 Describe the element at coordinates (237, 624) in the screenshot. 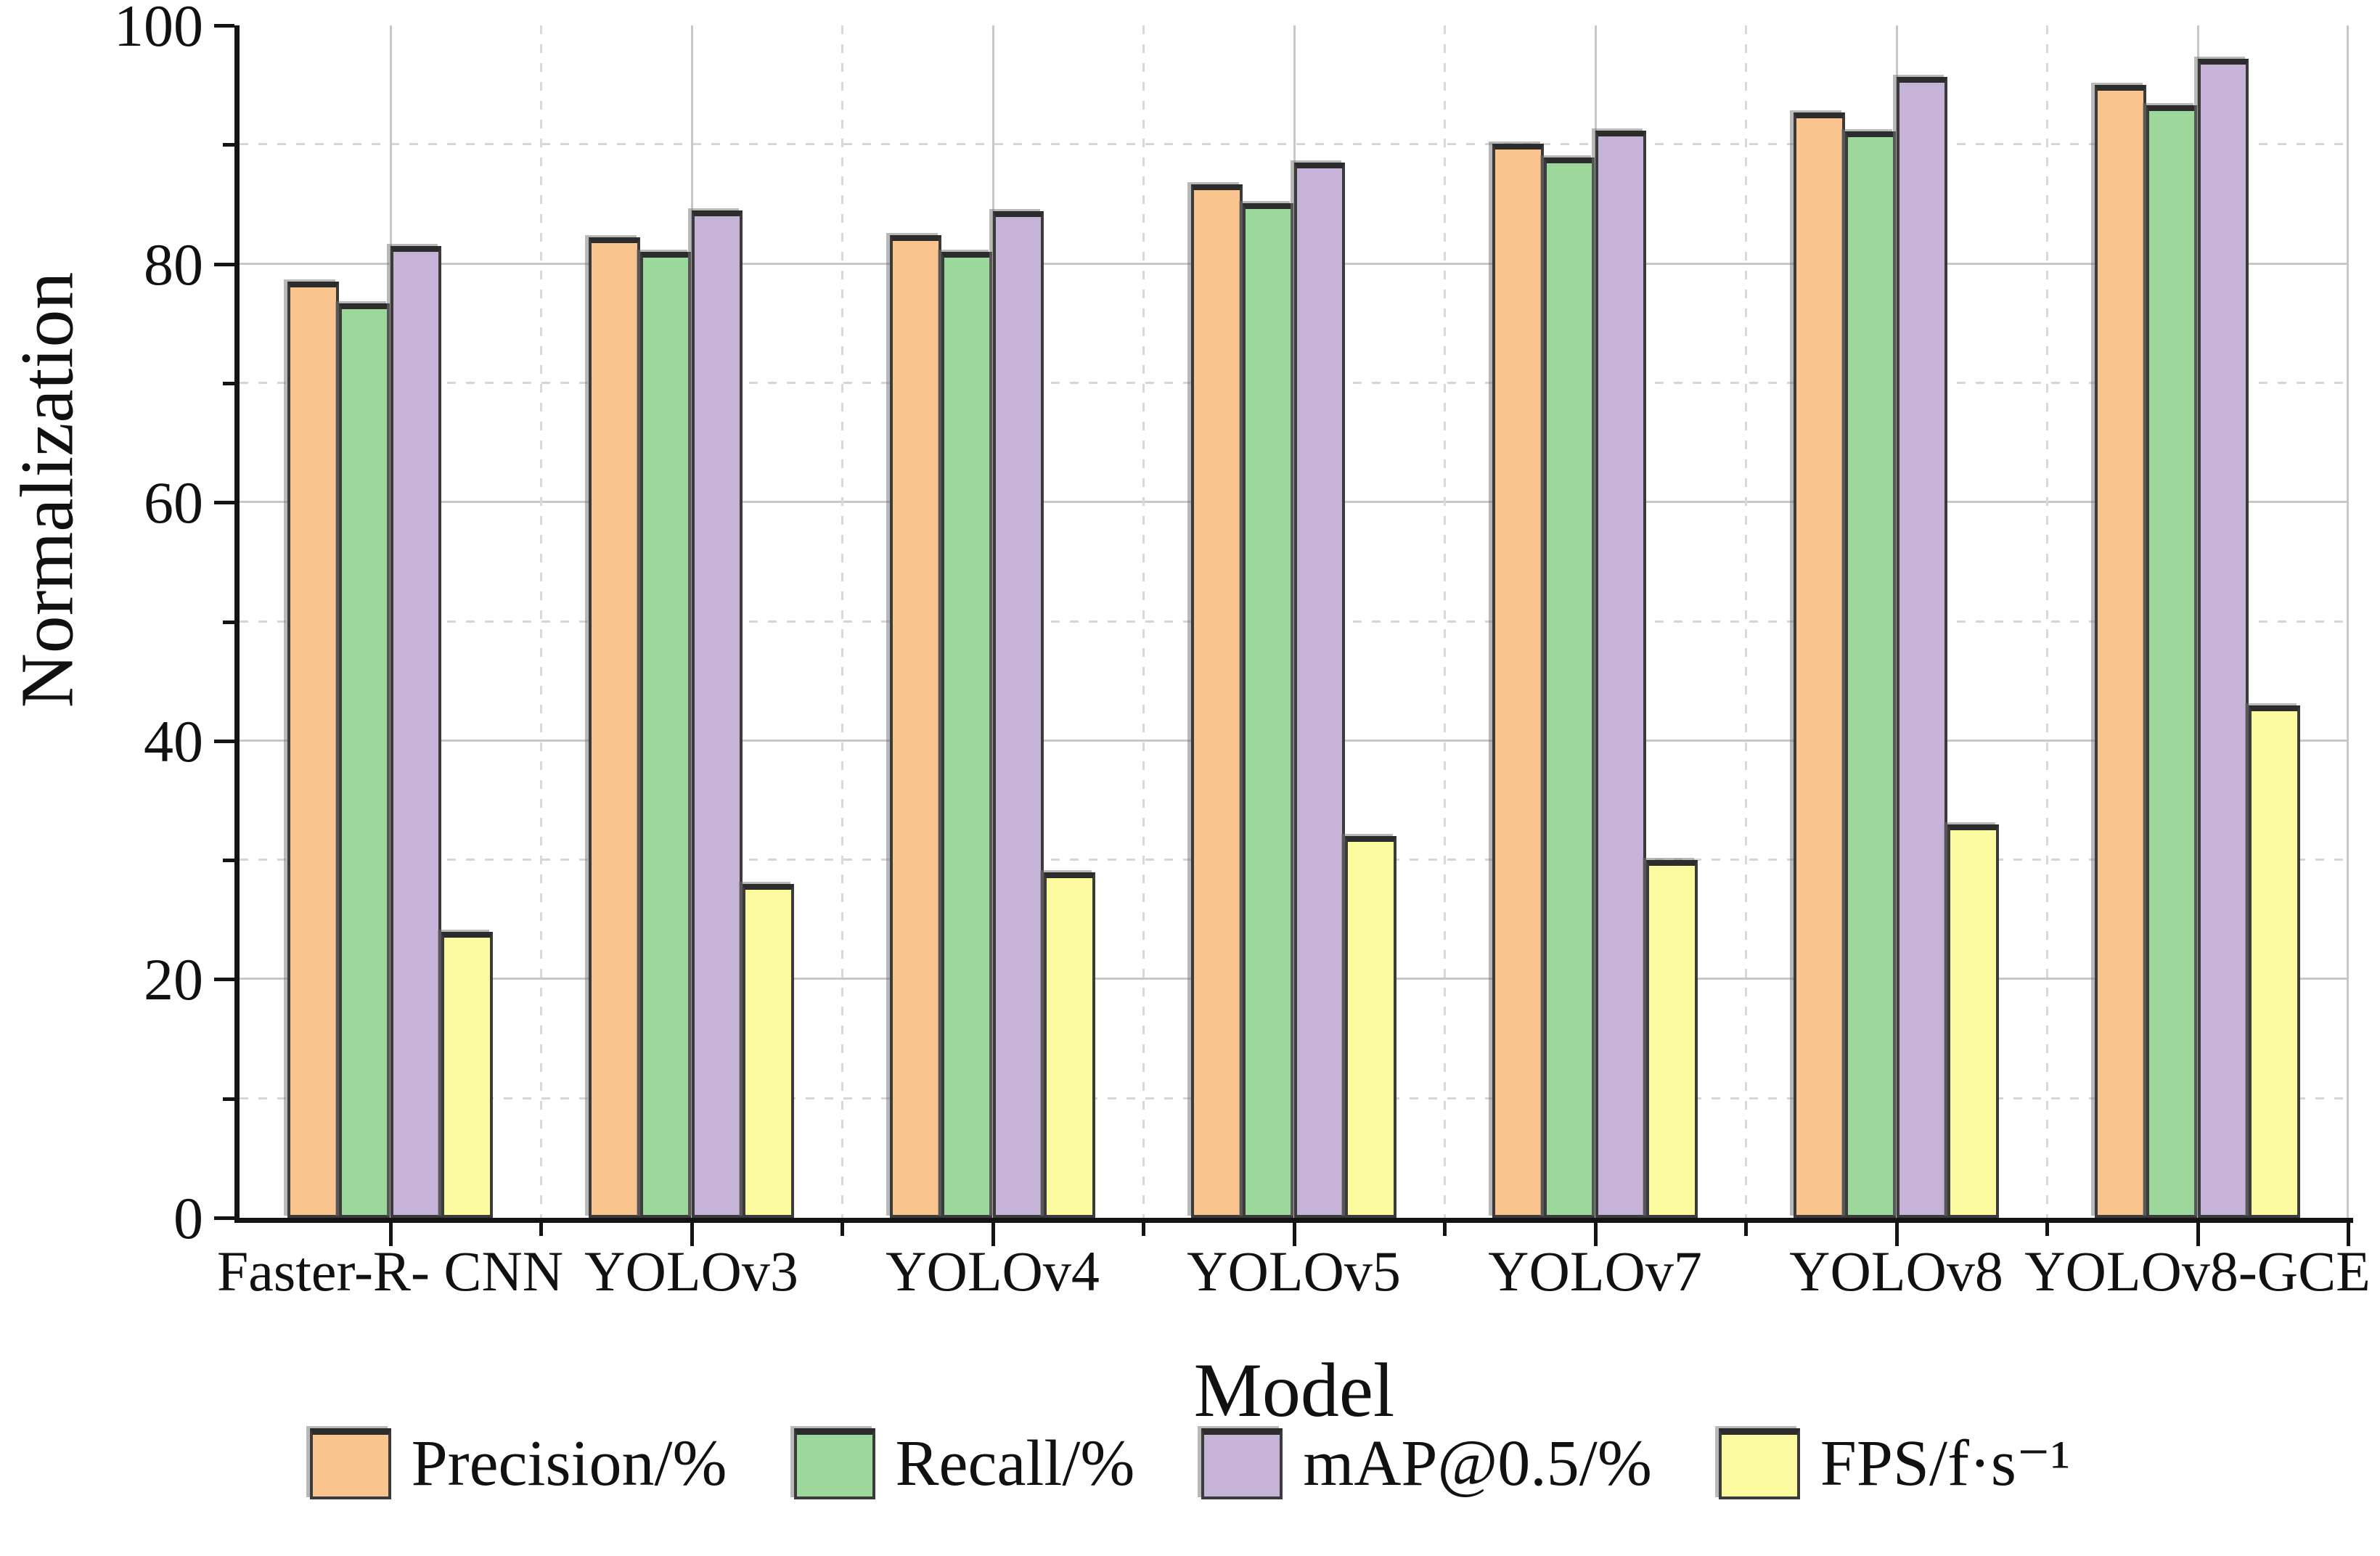

I see `y-axis-line` at that location.